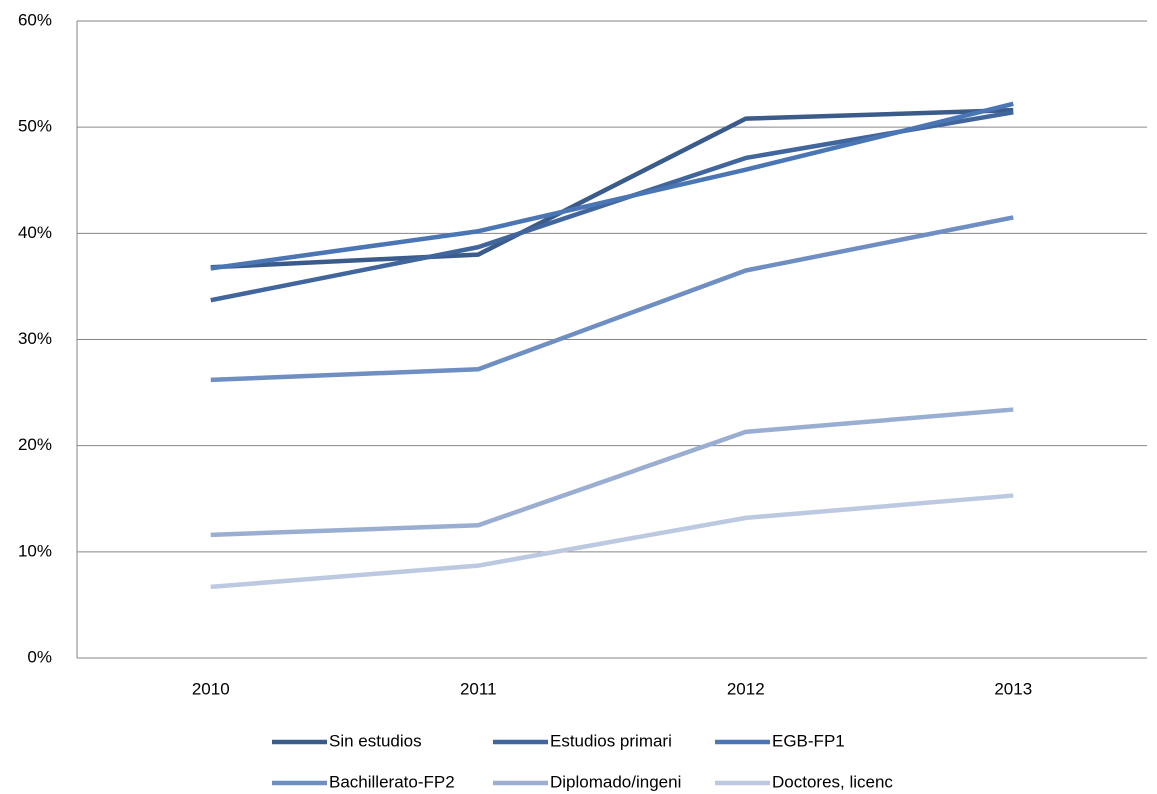 This screenshot has width=1157, height=794. I want to click on x-tick-label: 2013, so click(1013, 688).